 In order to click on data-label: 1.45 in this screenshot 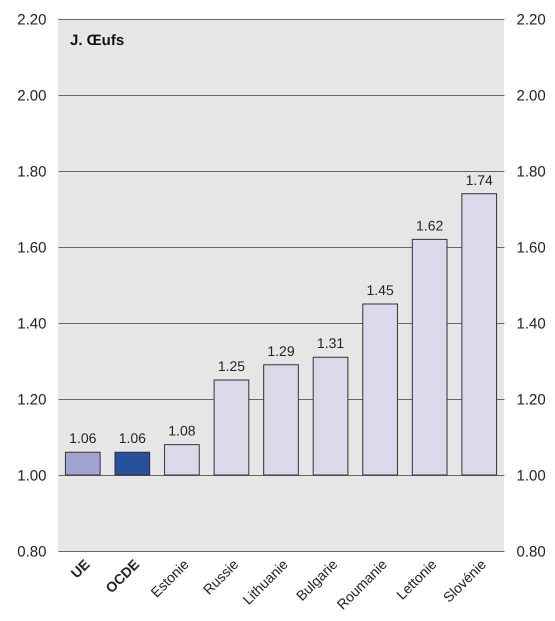, I will do `click(380, 290)`.